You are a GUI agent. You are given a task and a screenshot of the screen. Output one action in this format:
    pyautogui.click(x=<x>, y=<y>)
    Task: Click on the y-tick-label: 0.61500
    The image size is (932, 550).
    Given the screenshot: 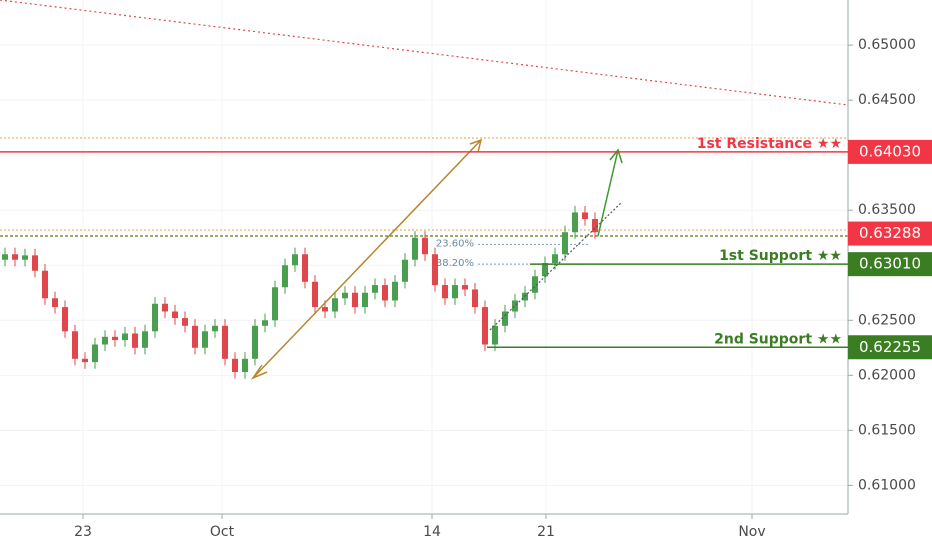 What is the action you would take?
    pyautogui.click(x=887, y=430)
    